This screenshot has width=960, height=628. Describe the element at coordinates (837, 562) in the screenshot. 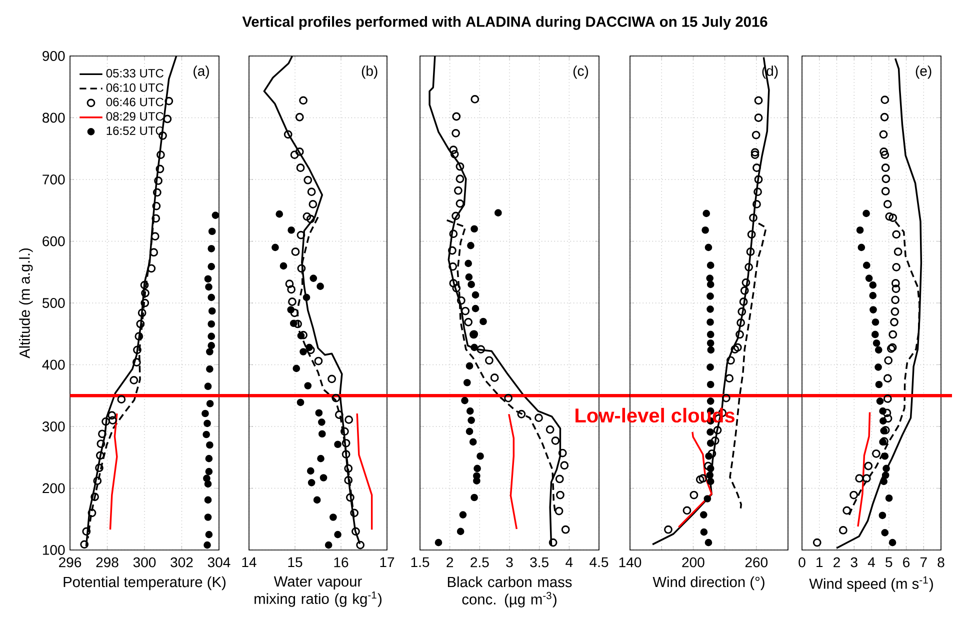

I see `x-tick-label: 2` at that location.